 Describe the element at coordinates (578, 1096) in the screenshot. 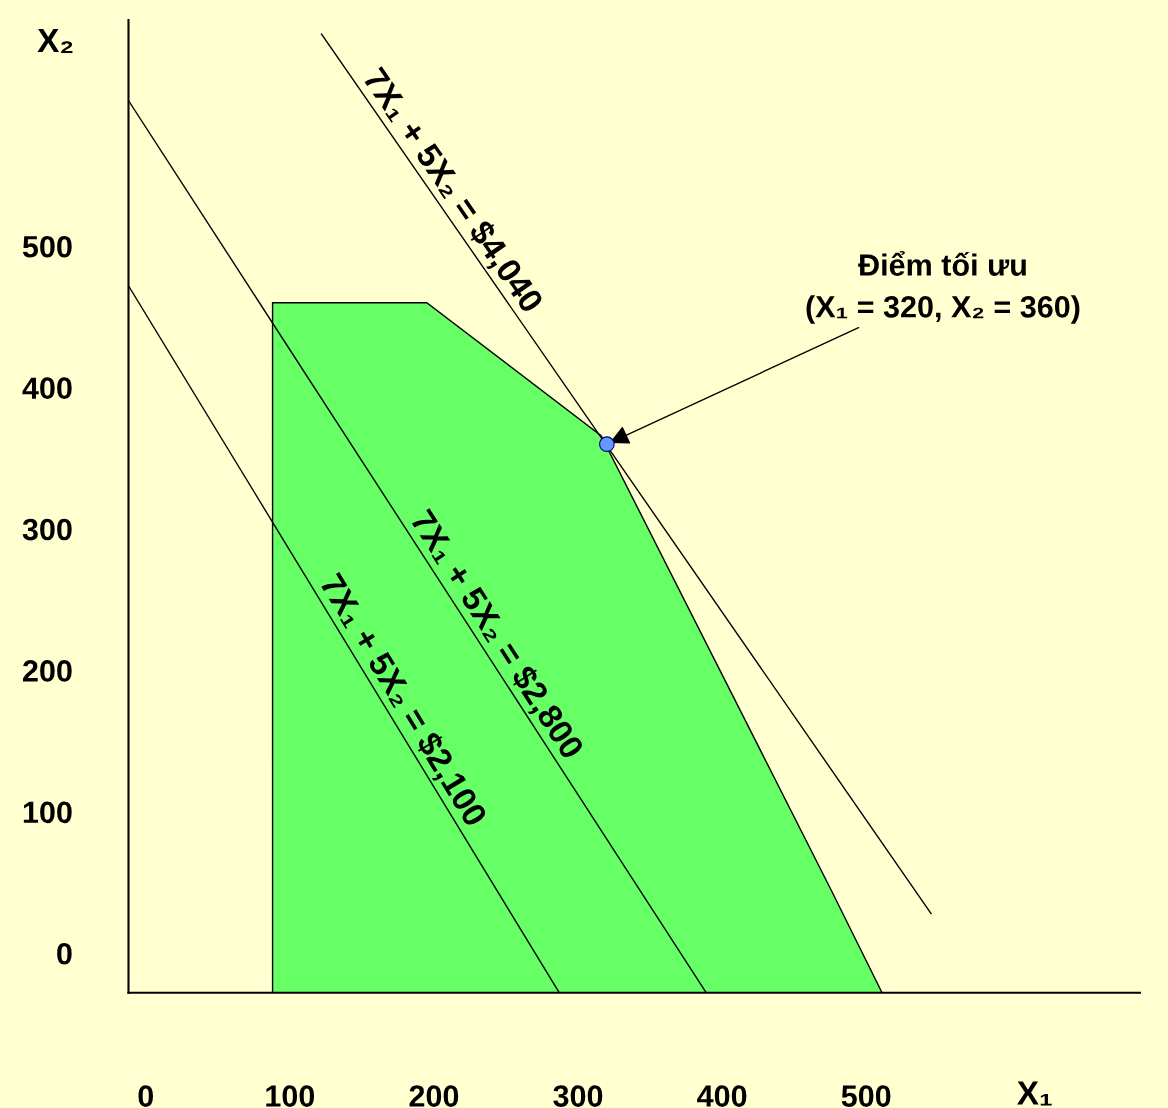

I see `x-tick-label: 300` at that location.